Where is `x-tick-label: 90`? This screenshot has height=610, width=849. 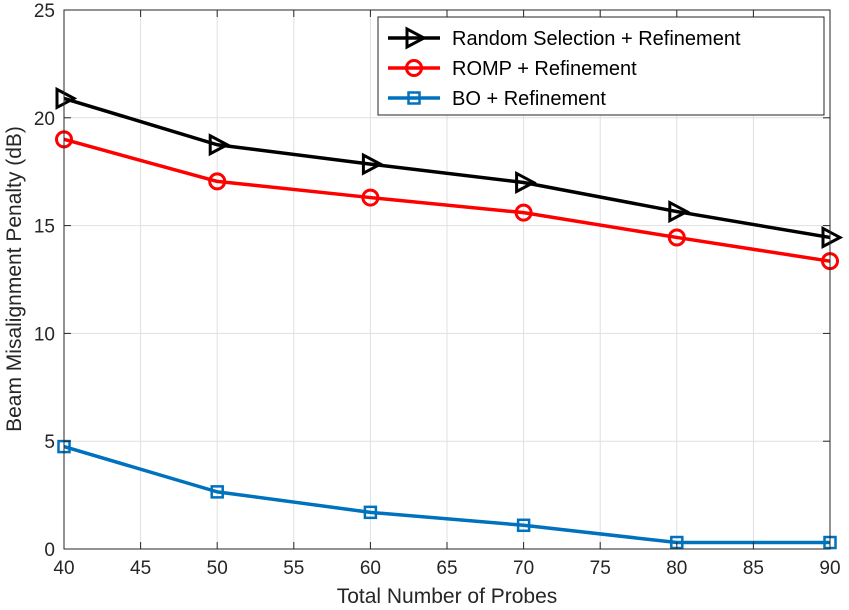 x-tick-label: 90 is located at coordinates (829, 568).